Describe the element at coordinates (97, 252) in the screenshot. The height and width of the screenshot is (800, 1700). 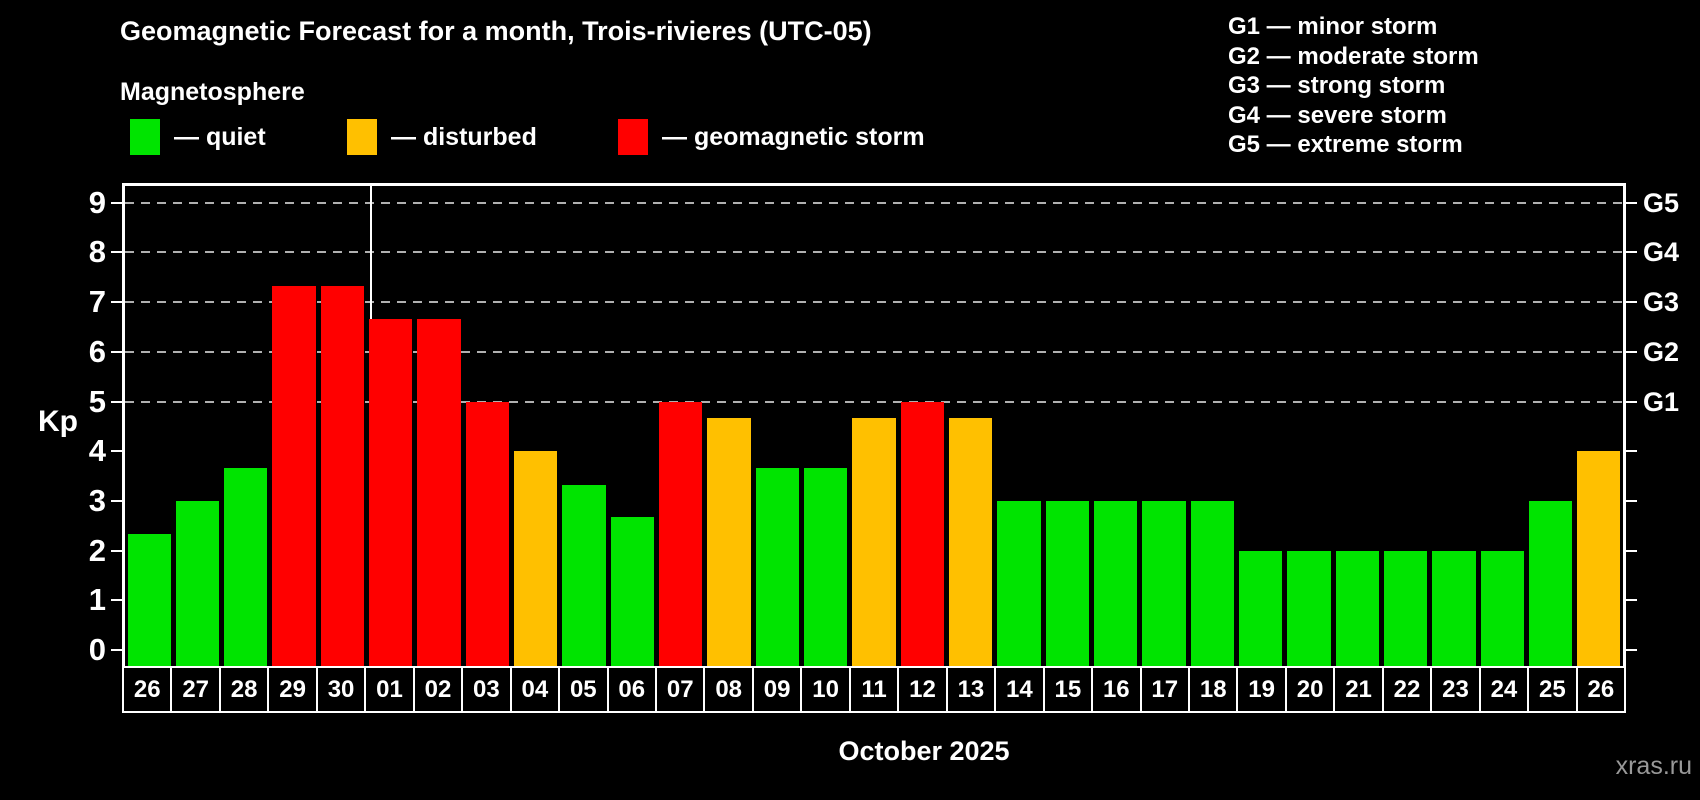
I see `y-tick-label: 8` at that location.